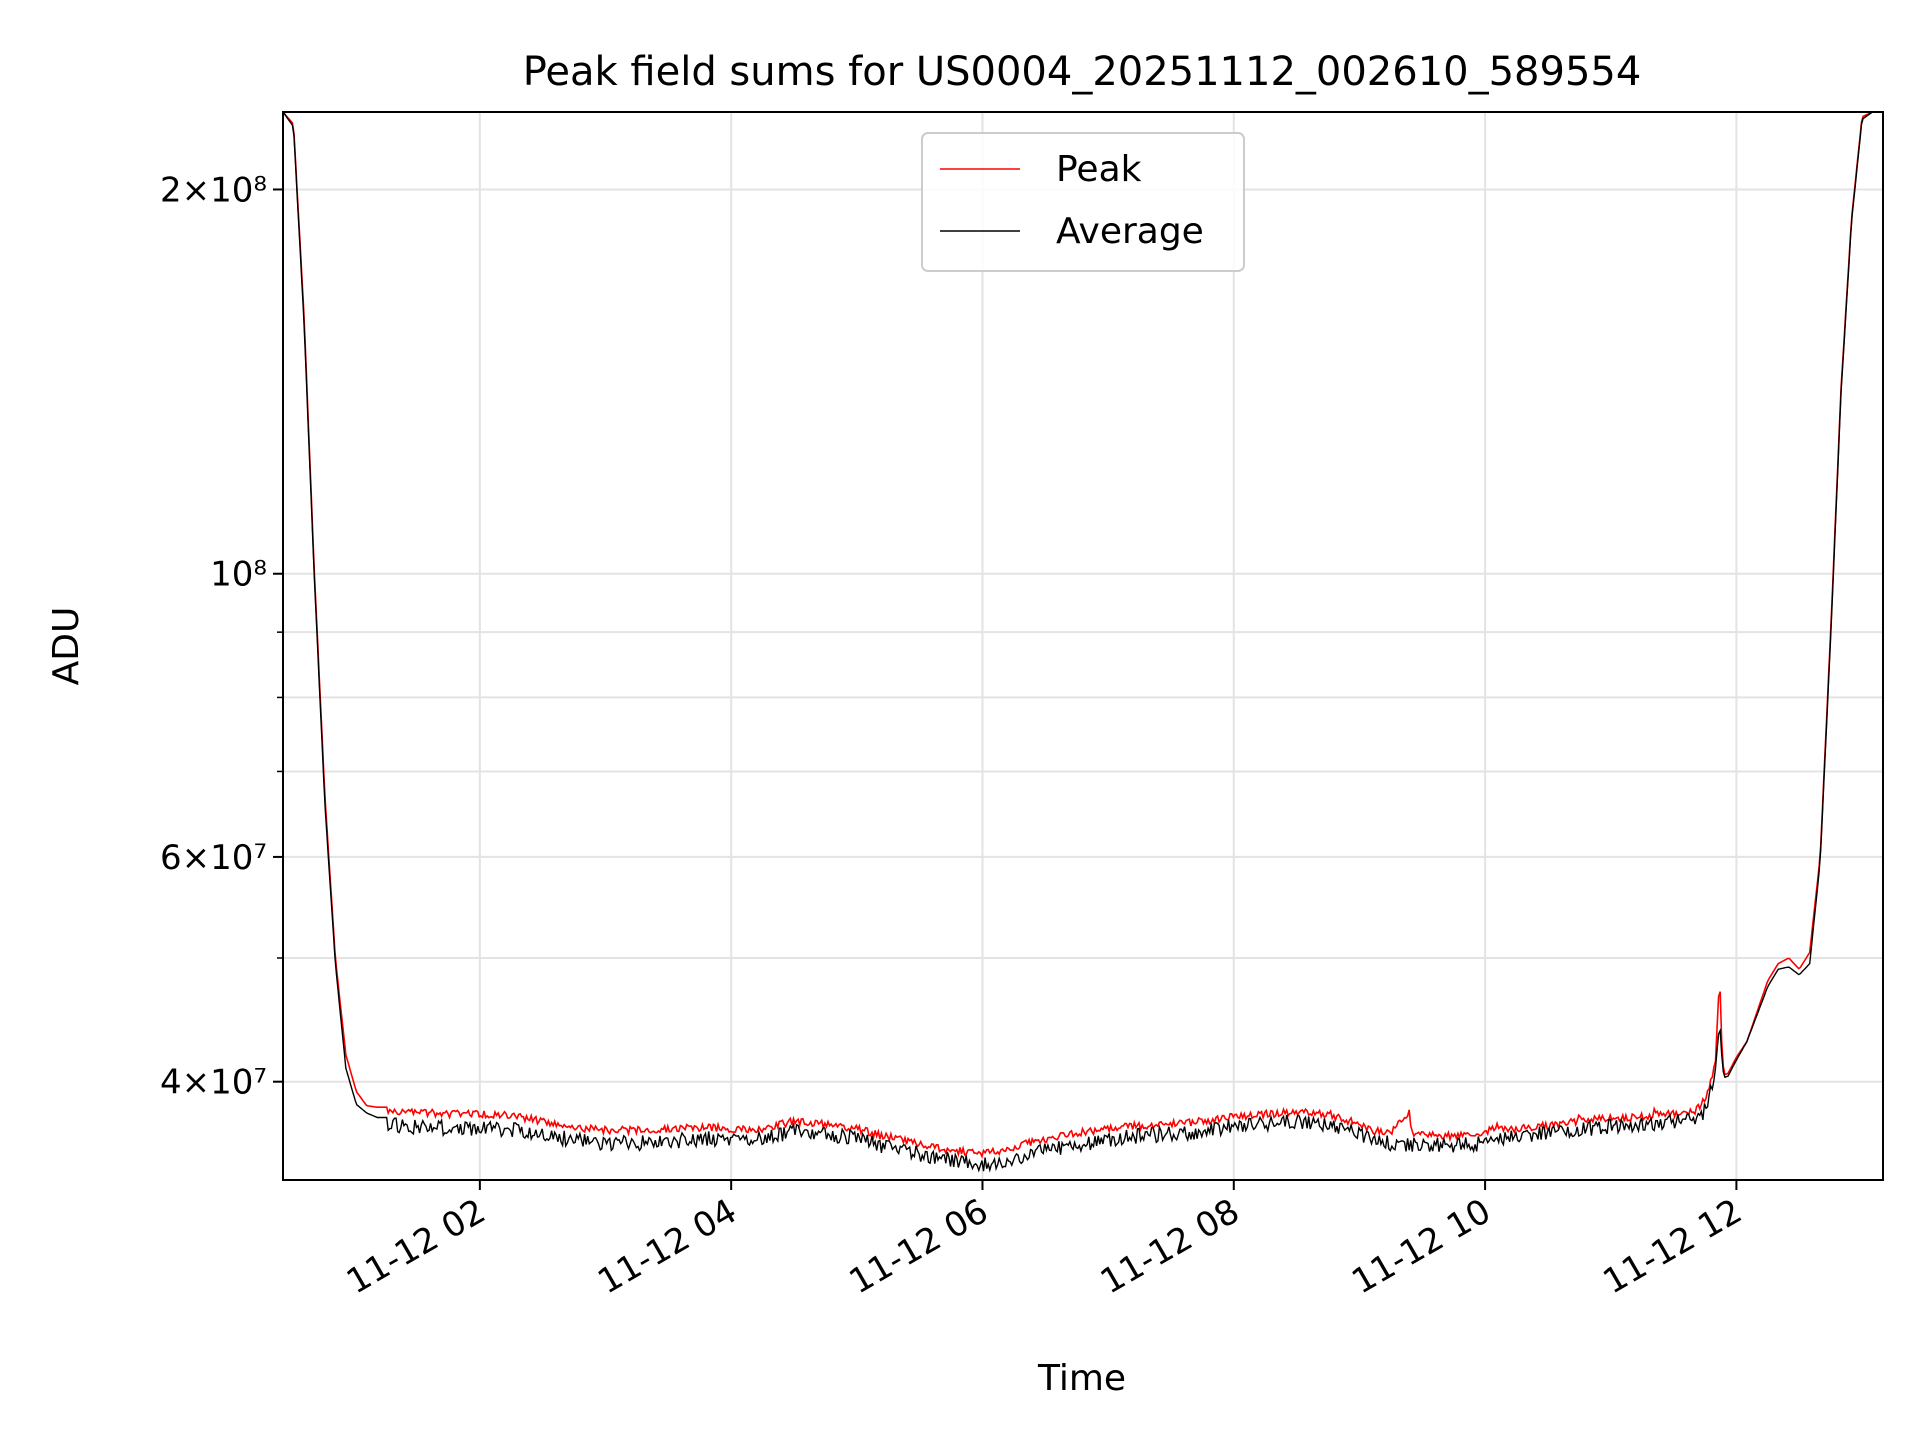 Image resolution: width=1920 pixels, height=1440 pixels. Describe the element at coordinates (213, 858) in the screenshot. I see `y-tick-label: 6×10⁷` at that location.